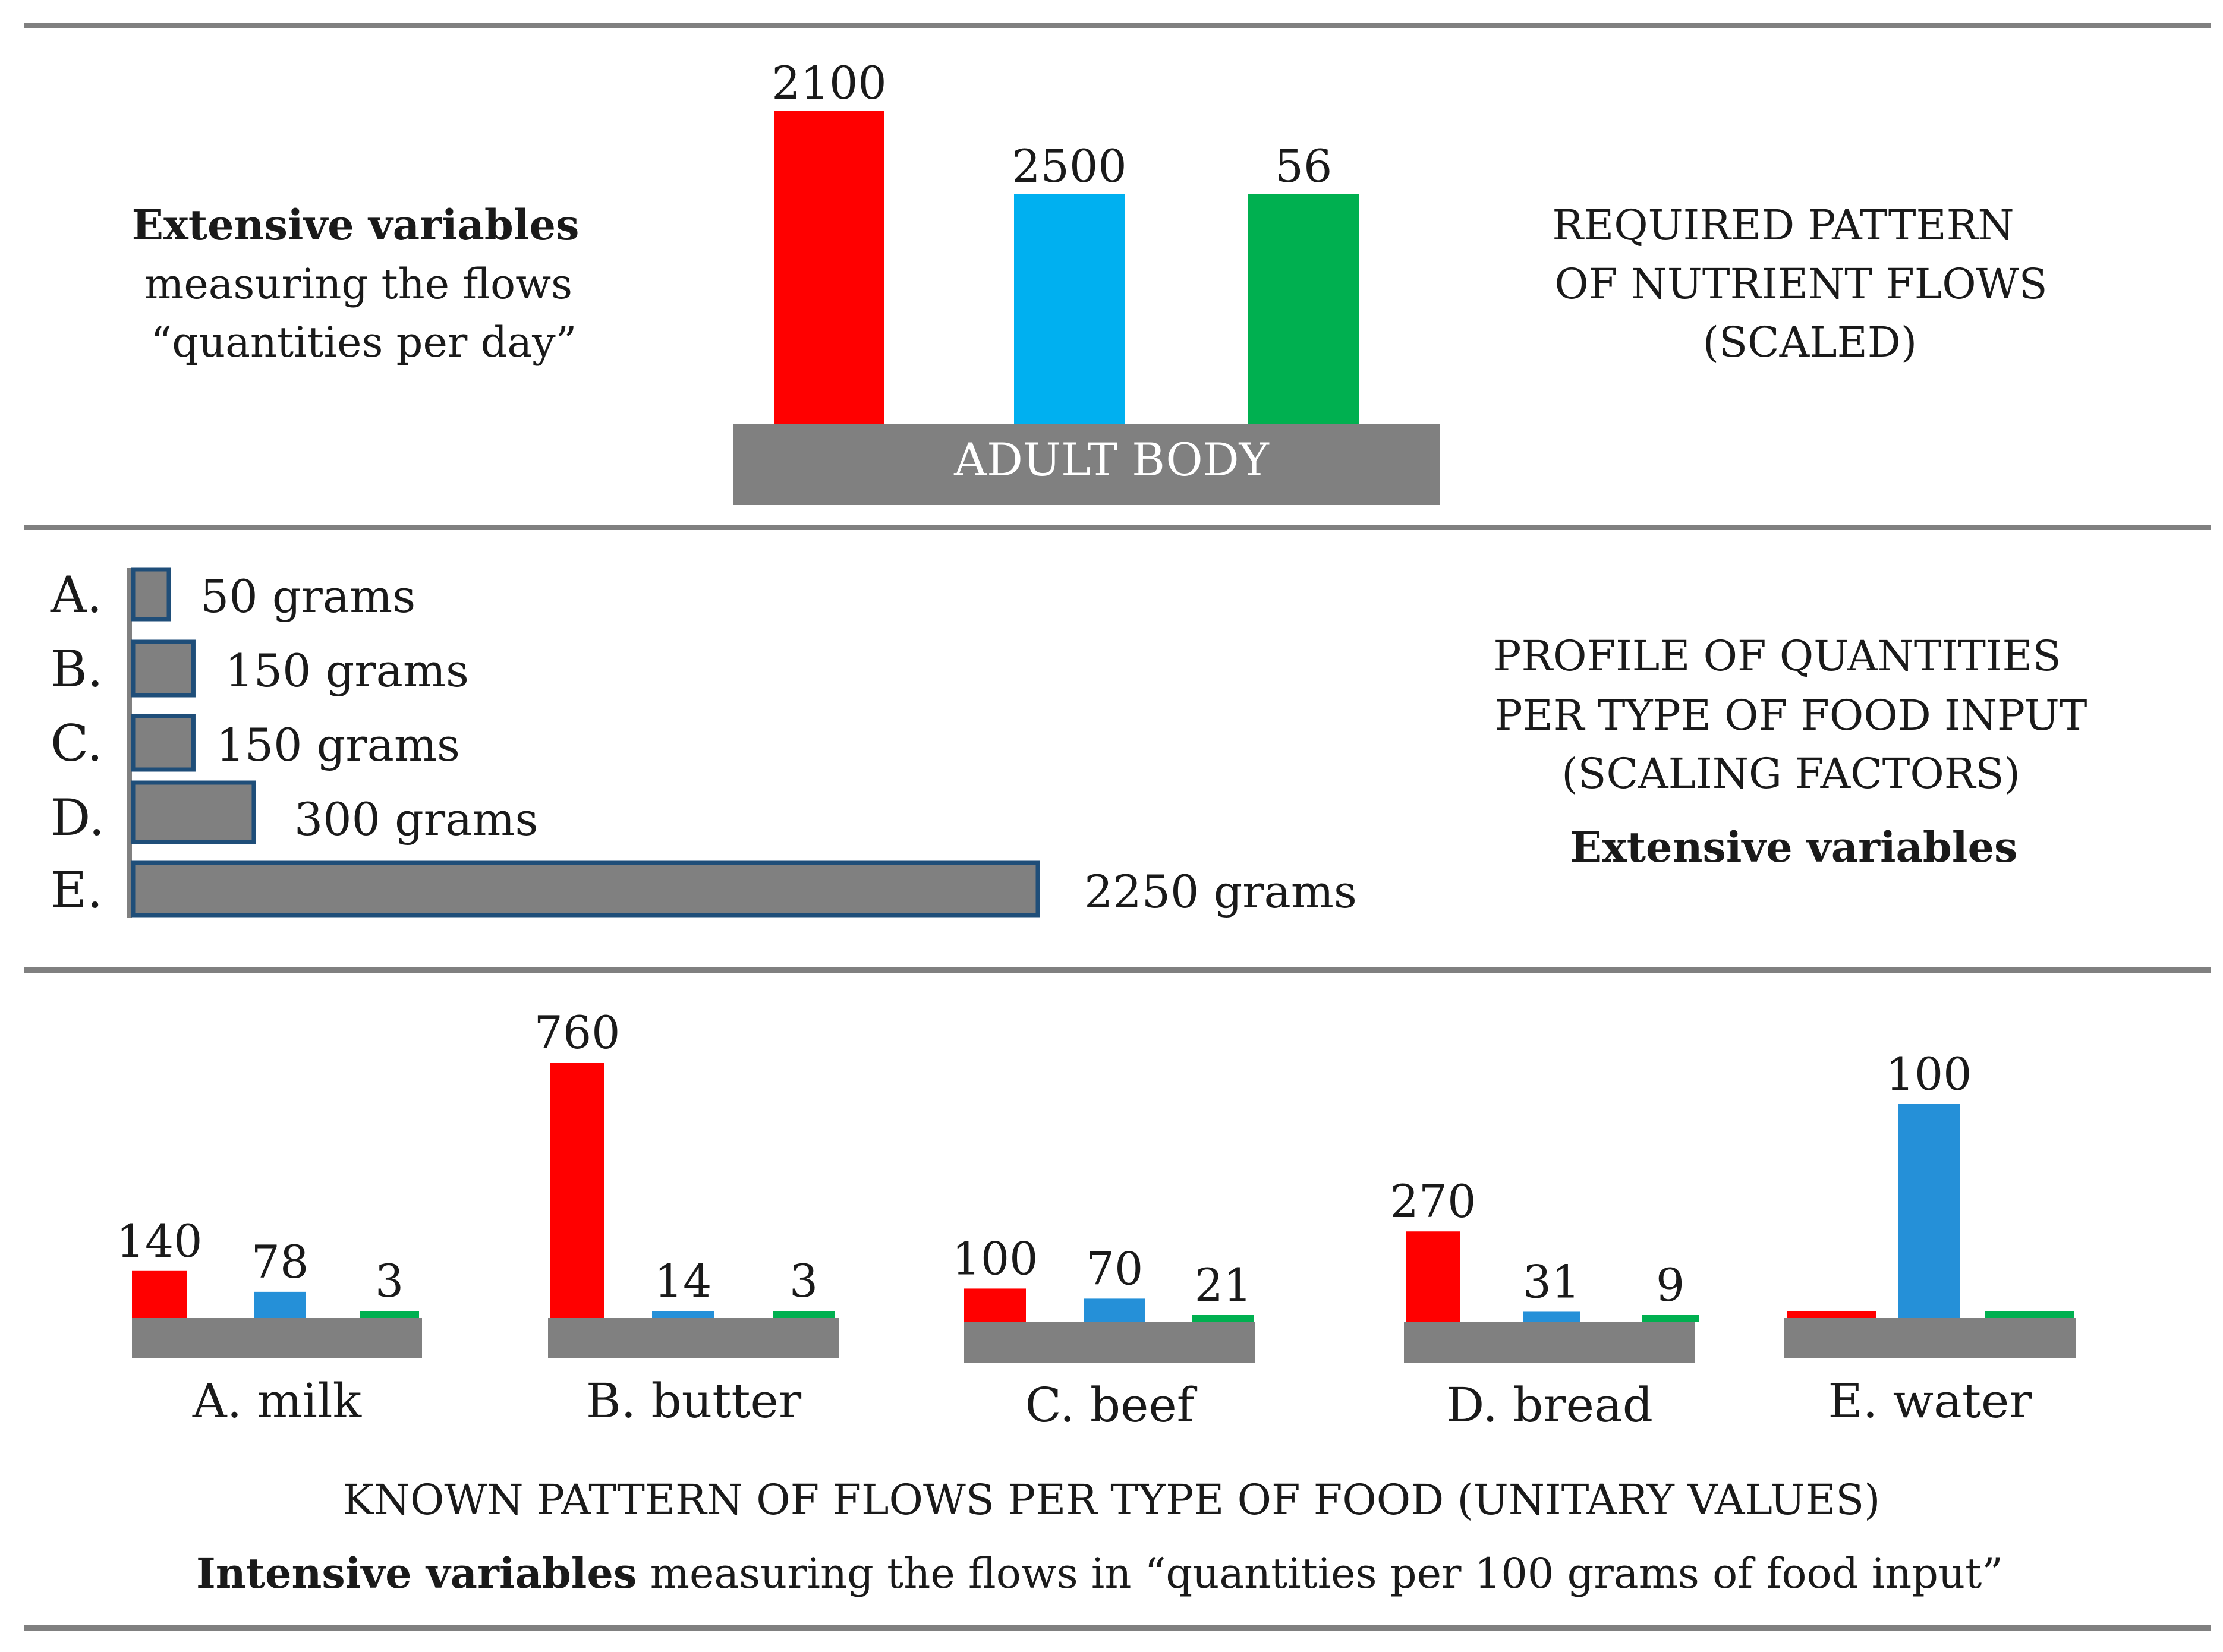 This screenshot has height=1652, width=2223. Describe the element at coordinates (389, 1280) in the screenshot. I see `food-value-label-0-2: 3` at that location.